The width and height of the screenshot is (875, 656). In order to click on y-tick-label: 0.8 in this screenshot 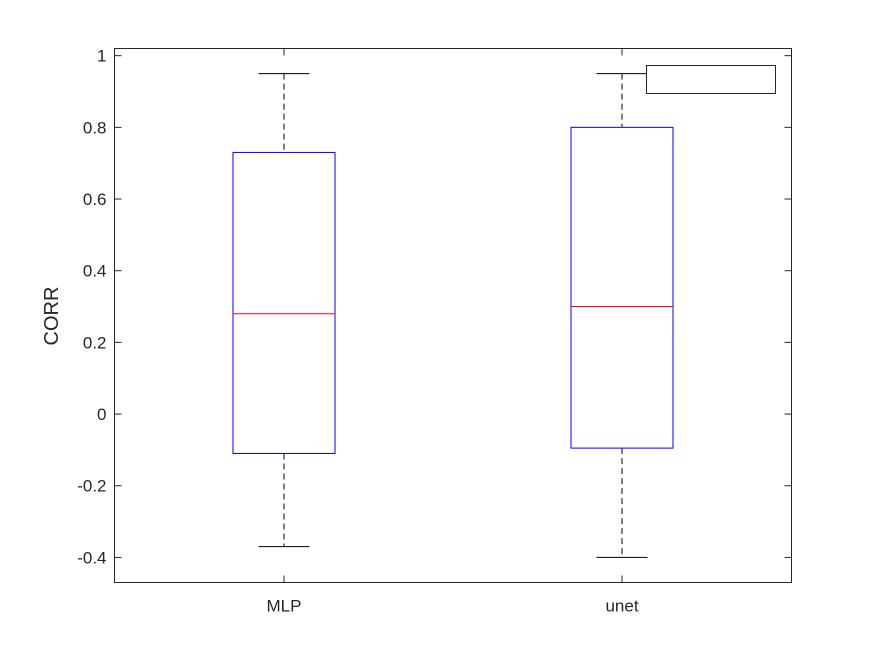, I will do `click(95, 127)`.